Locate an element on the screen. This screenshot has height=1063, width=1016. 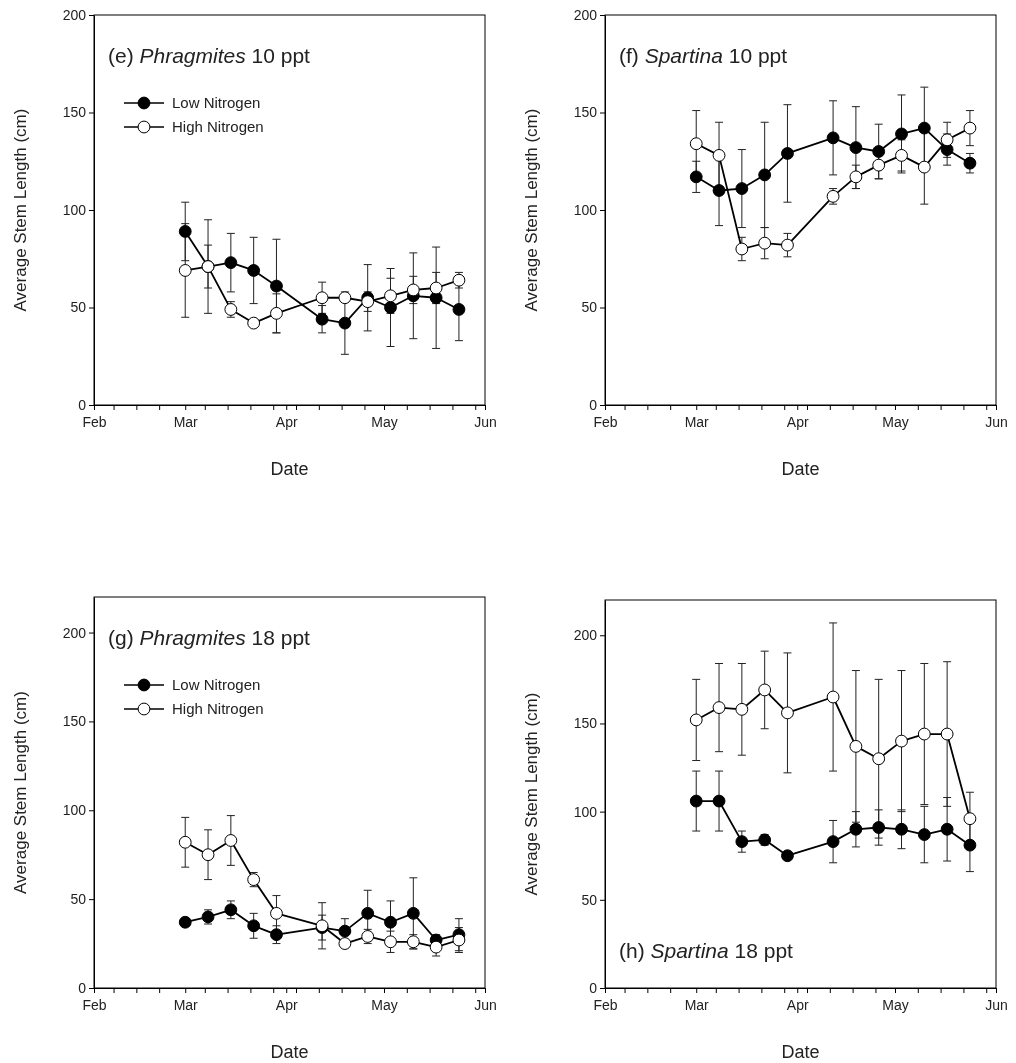
text: (e) Phragmites 10 ppt is located at coordinates (209, 55).